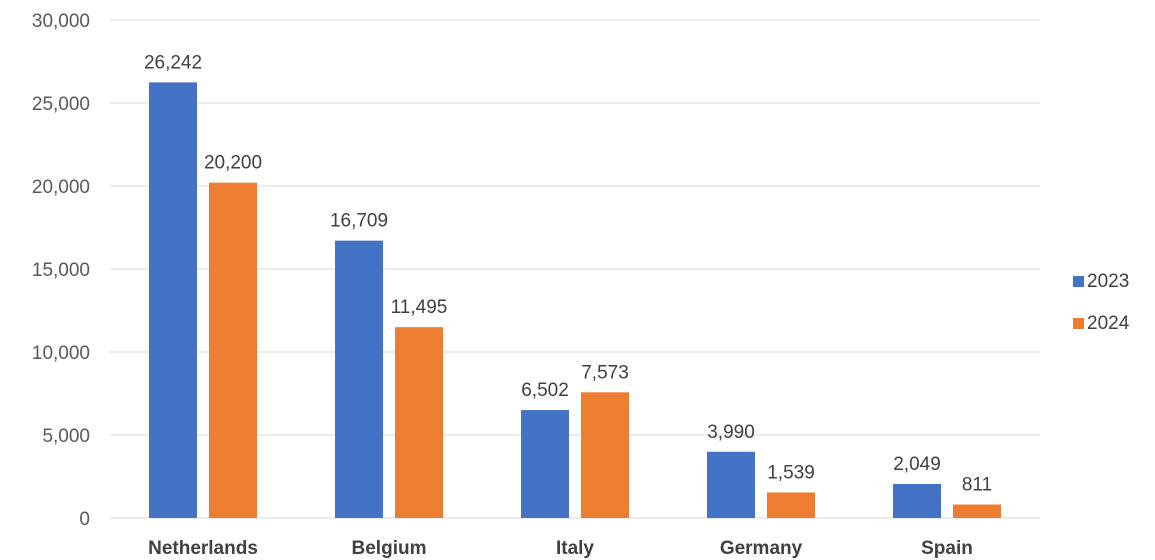 This screenshot has height=560, width=1155. I want to click on data-label: 2,049, so click(917, 464).